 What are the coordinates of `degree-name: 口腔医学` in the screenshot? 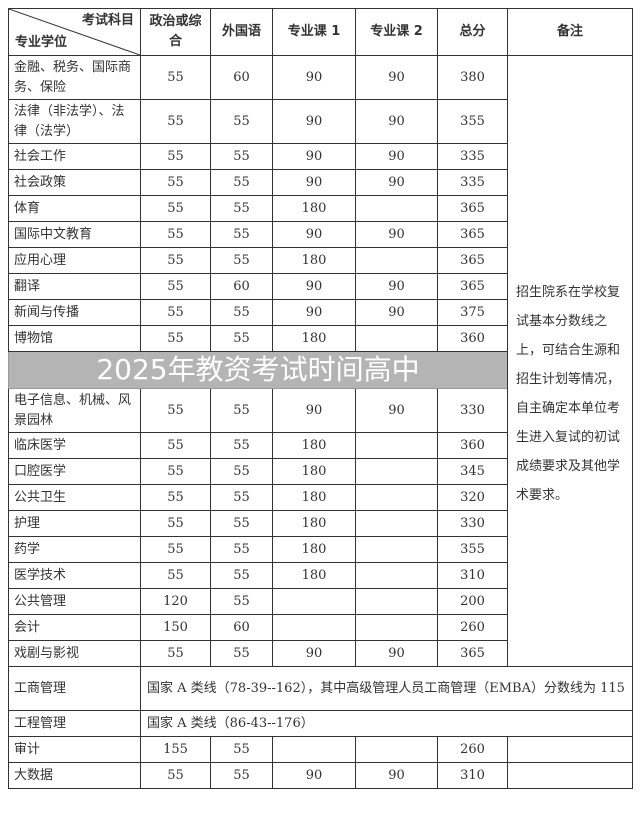 It's located at (74, 471).